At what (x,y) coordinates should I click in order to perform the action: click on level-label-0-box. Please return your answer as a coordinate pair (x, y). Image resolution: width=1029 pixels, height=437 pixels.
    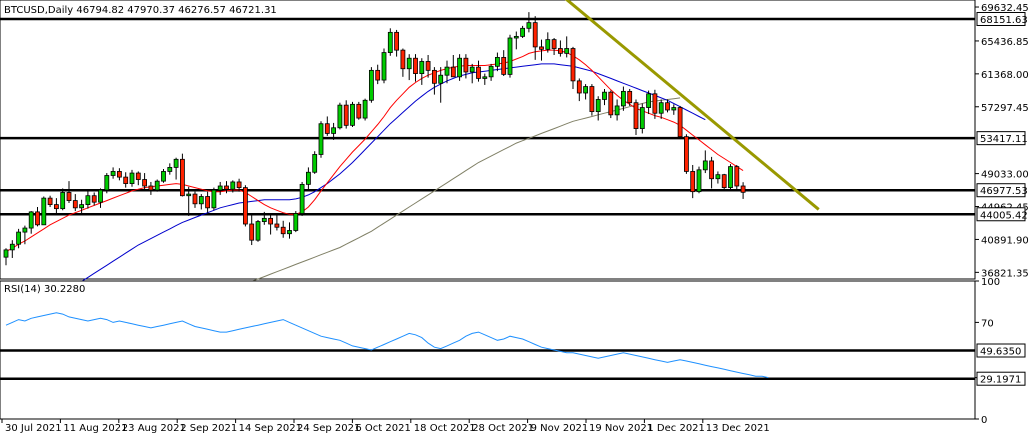
    Looking at the image, I should click on (1001, 18).